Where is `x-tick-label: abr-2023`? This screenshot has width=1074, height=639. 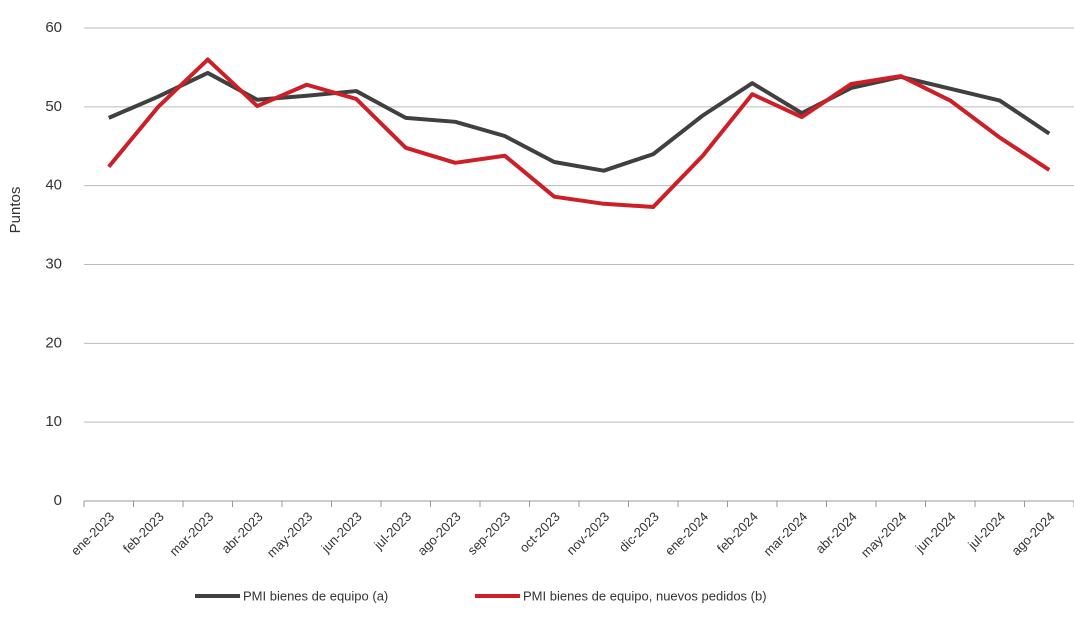
x-tick-label: abr-2023 is located at coordinates (241, 532).